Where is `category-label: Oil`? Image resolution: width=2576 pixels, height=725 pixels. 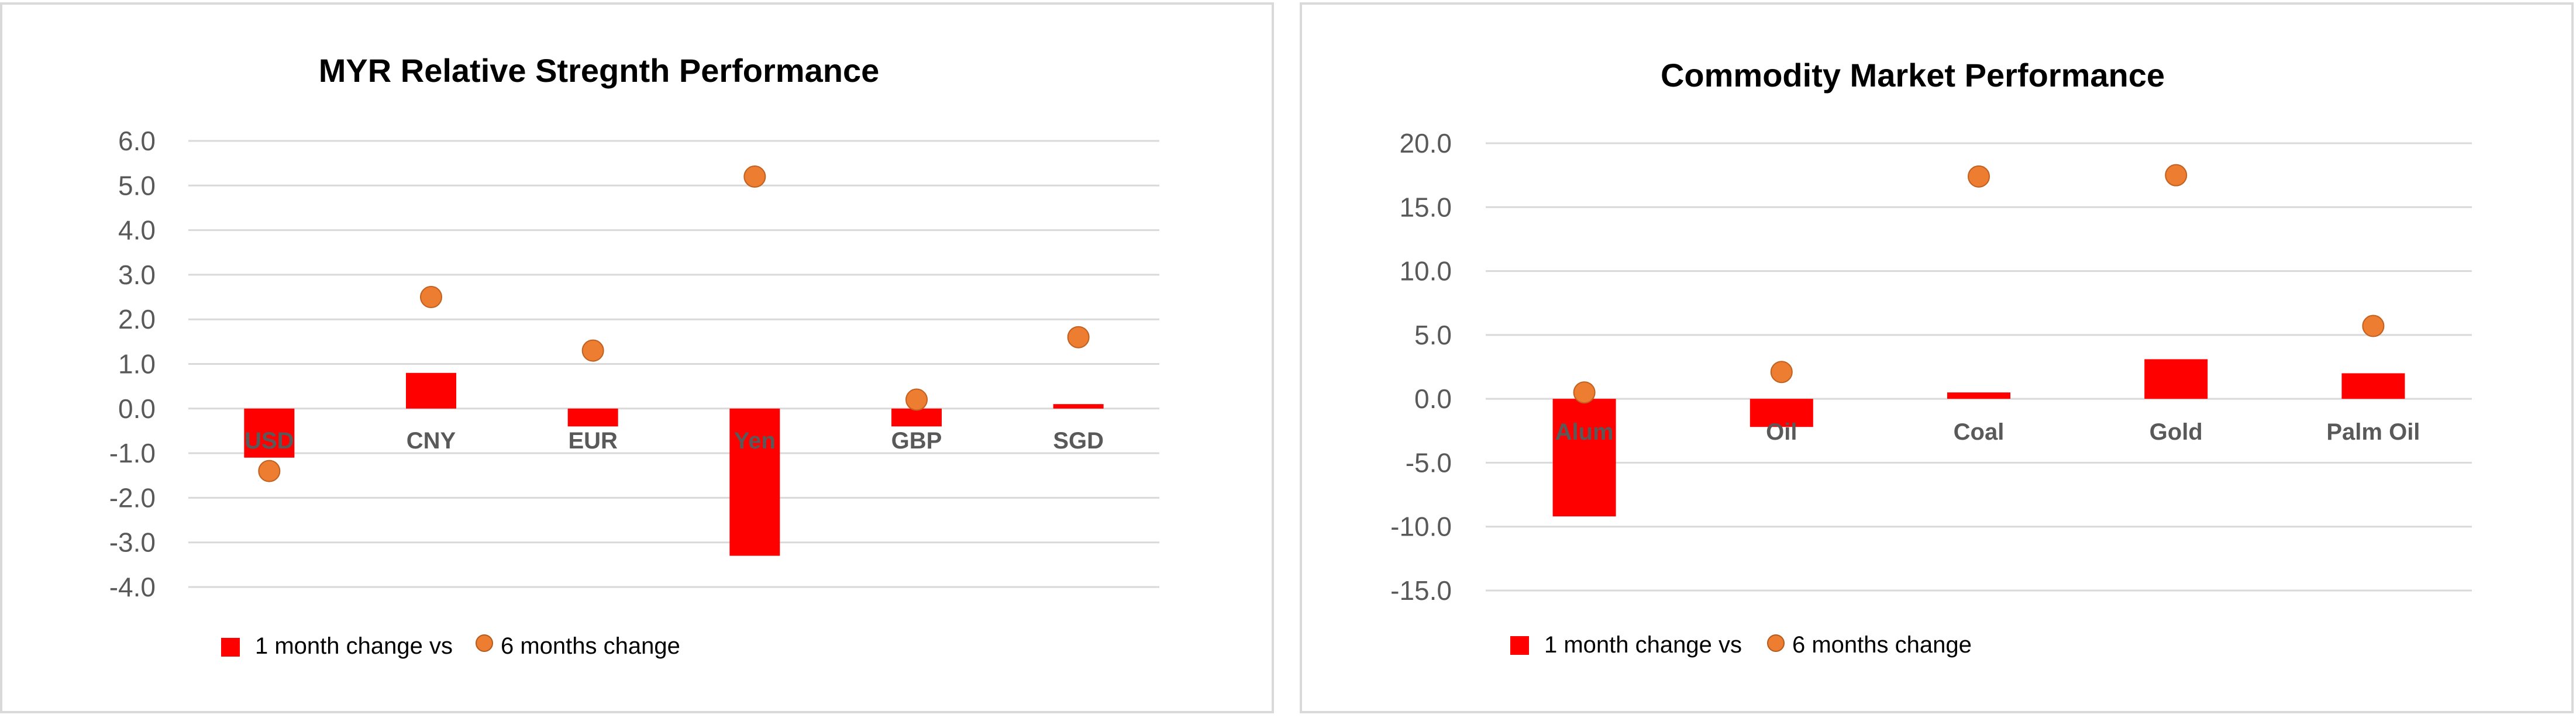
category-label: Oil is located at coordinates (1781, 432).